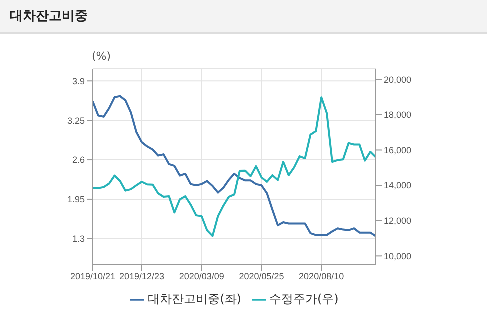 This screenshot has height=310, width=487. Describe the element at coordinates (142, 276) in the screenshot. I see `x-tick-label: 2019/12/23` at that location.